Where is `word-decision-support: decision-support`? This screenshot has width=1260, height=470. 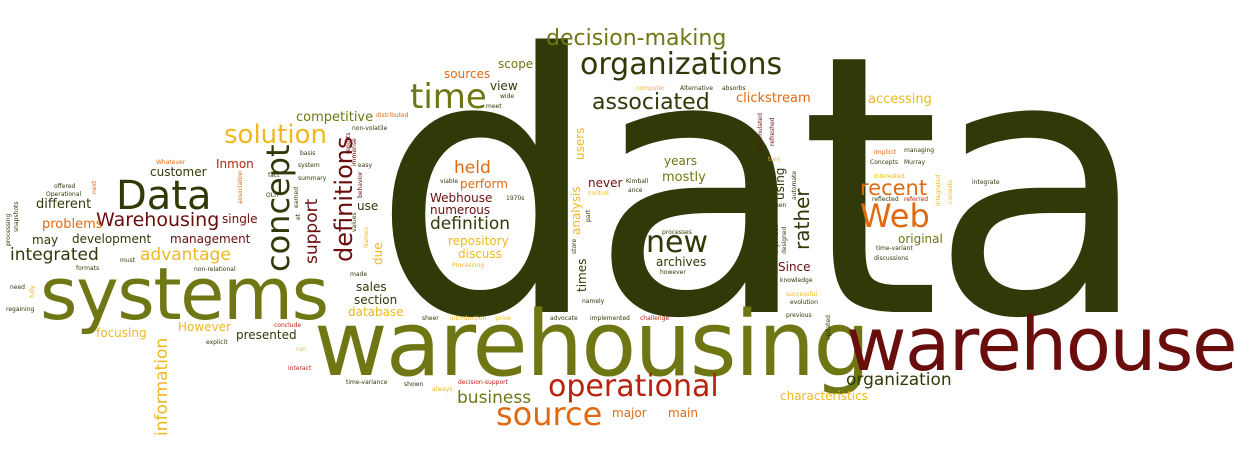
word-decision-support: decision-support is located at coordinates (483, 382).